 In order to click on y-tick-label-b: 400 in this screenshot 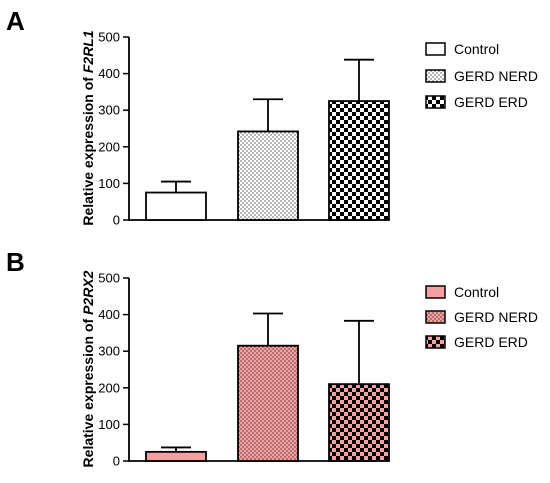, I will do `click(109, 314)`.